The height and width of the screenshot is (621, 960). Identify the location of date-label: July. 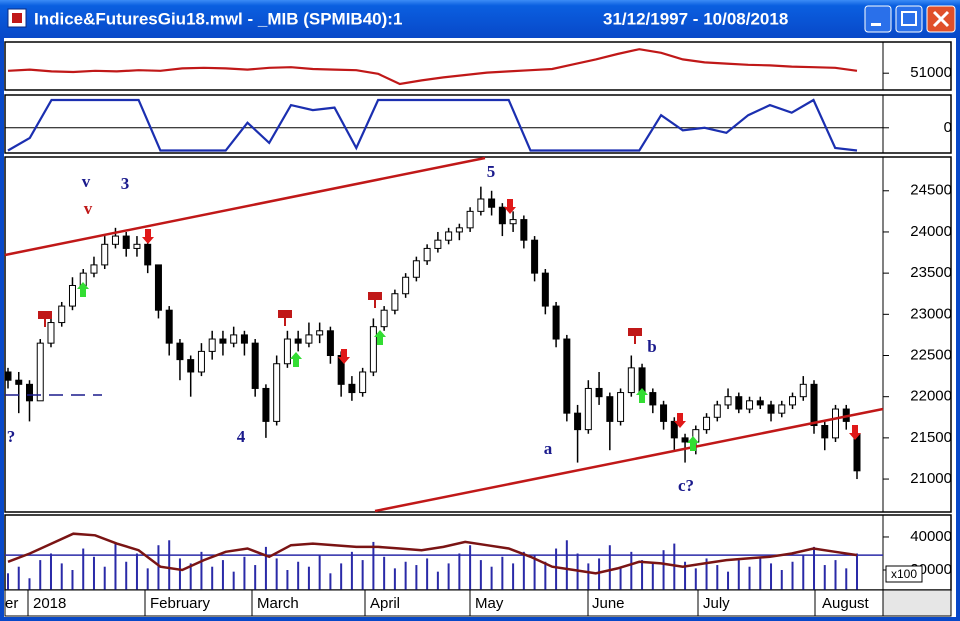
(716, 603).